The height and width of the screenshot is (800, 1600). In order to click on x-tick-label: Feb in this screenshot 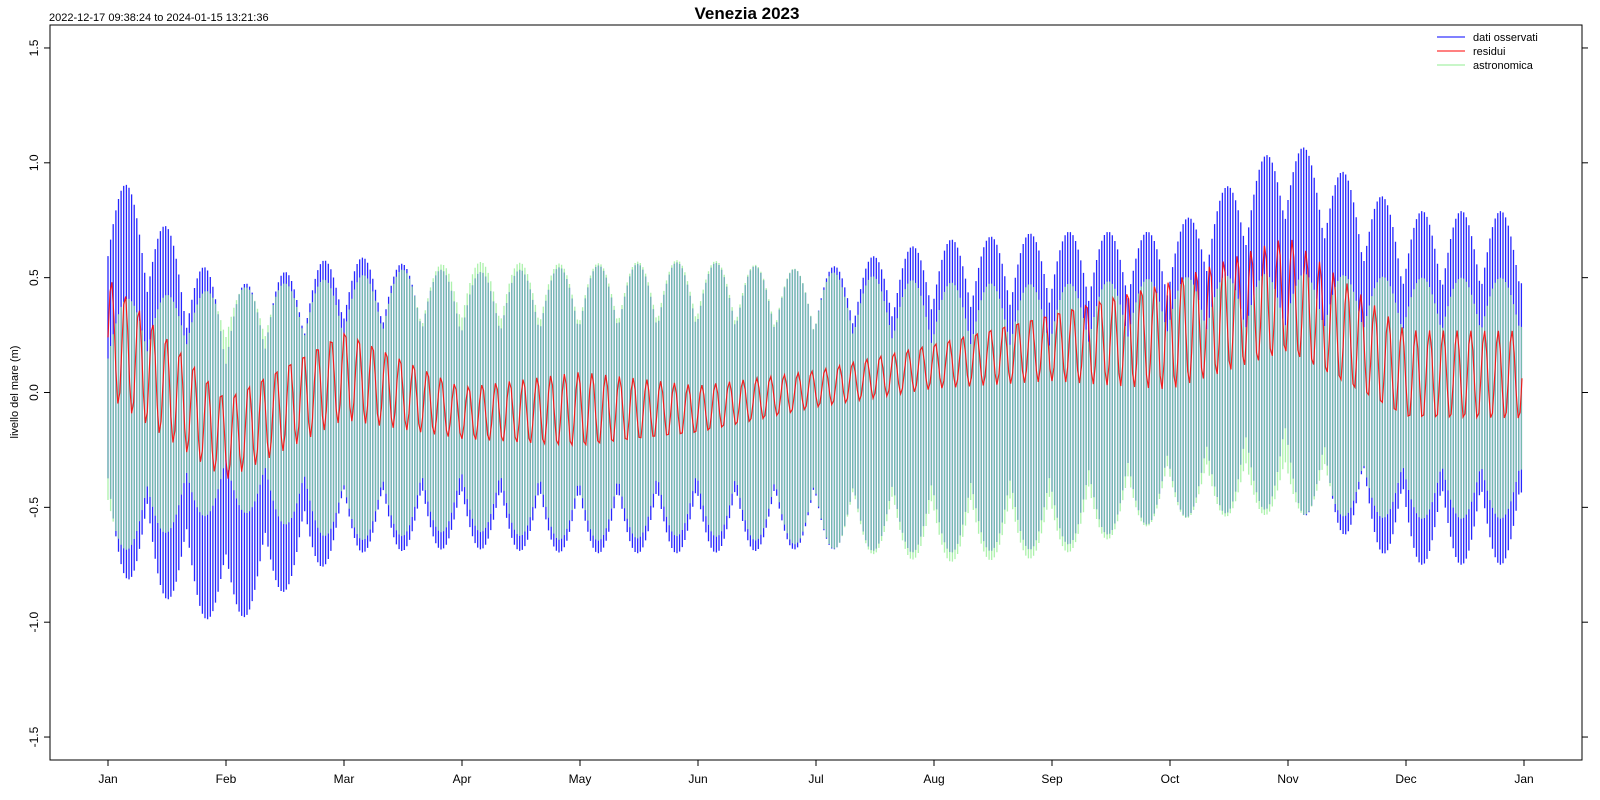, I will do `click(226, 779)`.